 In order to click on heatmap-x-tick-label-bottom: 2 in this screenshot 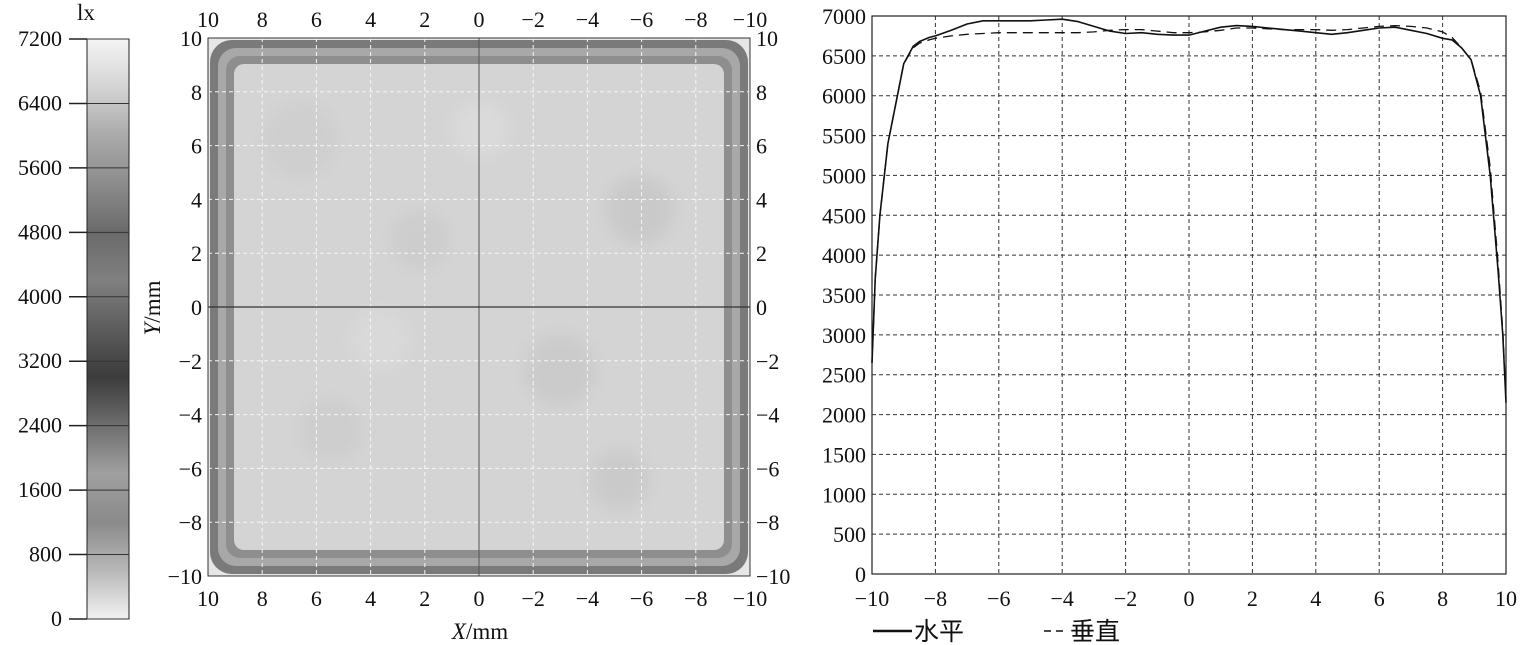, I will do `click(424, 598)`.